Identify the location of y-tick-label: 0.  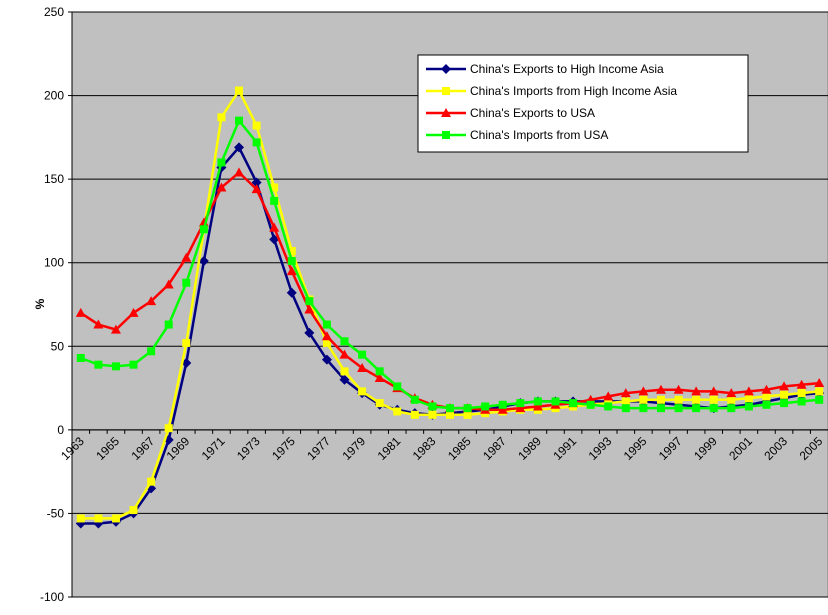
(60, 430).